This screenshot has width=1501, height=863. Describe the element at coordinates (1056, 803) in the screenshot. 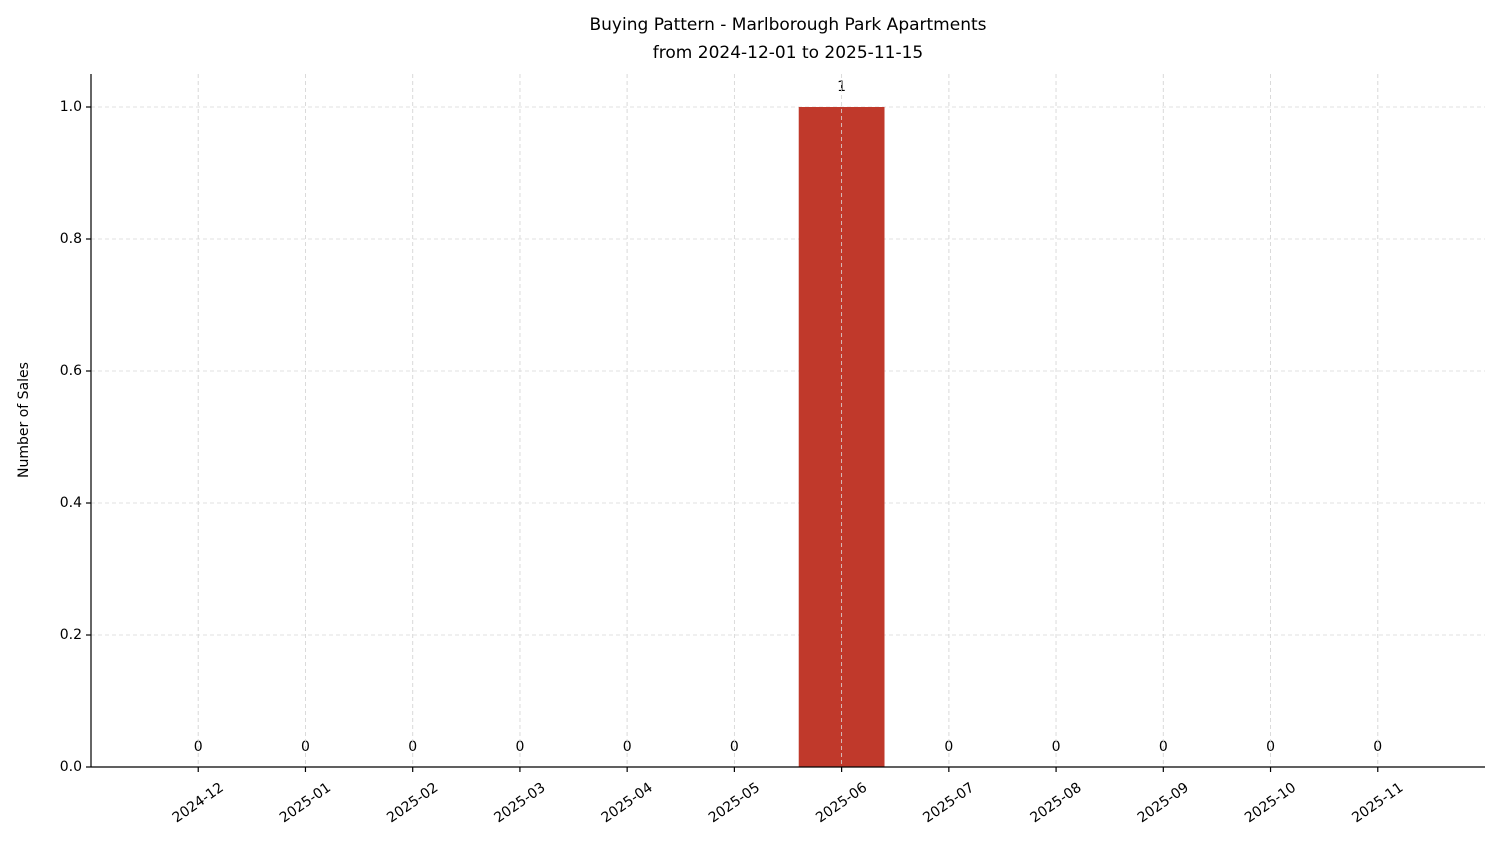

I see `x-tick-label: 2025-08` at that location.